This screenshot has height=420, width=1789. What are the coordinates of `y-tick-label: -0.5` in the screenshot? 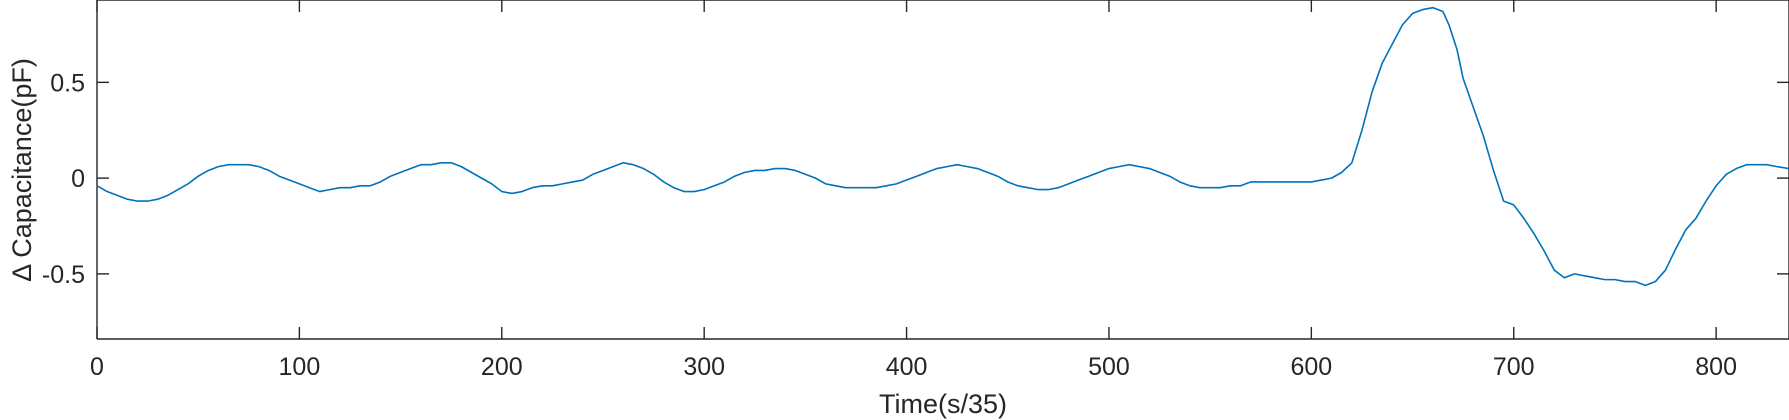 It's located at (63, 275).